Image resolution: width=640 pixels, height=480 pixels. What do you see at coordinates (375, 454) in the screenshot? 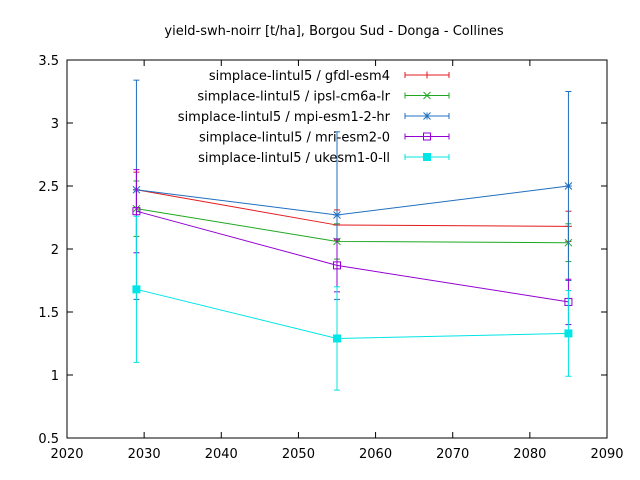
I see `x-tick-label: 2060` at bounding box center [375, 454].